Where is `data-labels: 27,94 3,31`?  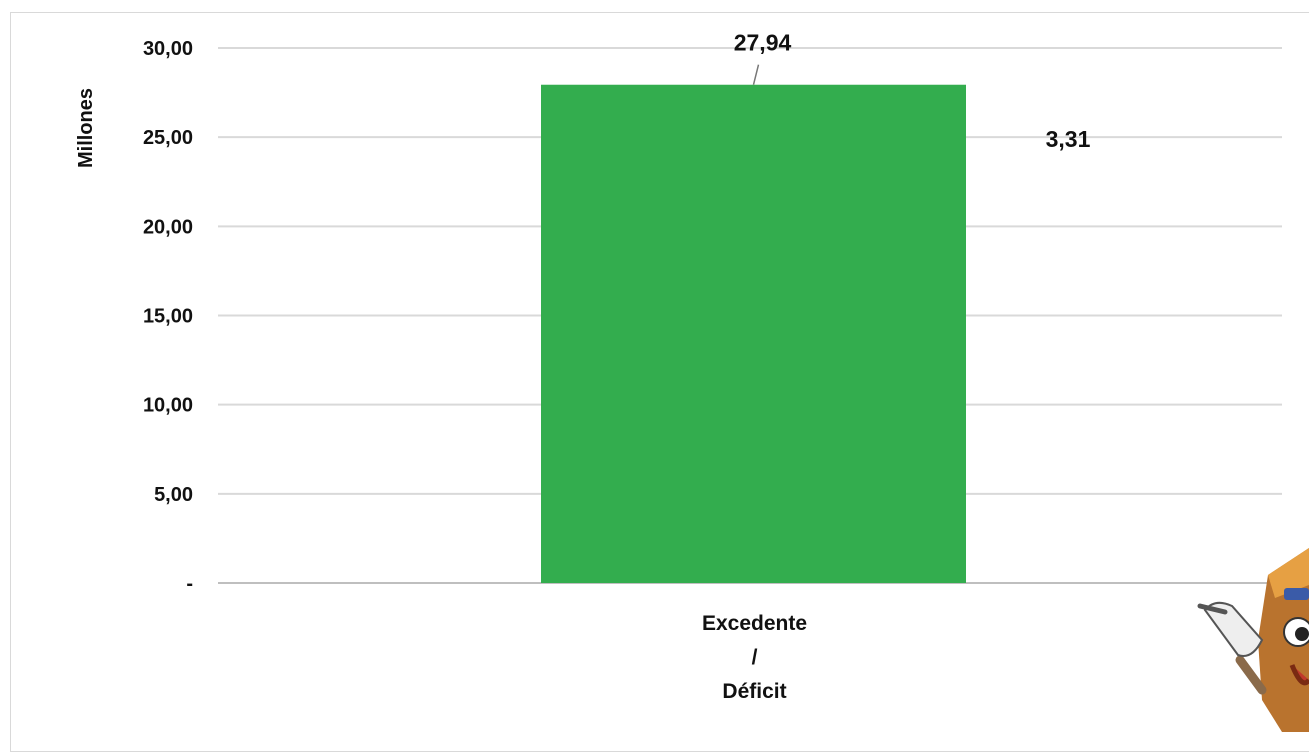
data-labels: 27,94 3,31 is located at coordinates (912, 91).